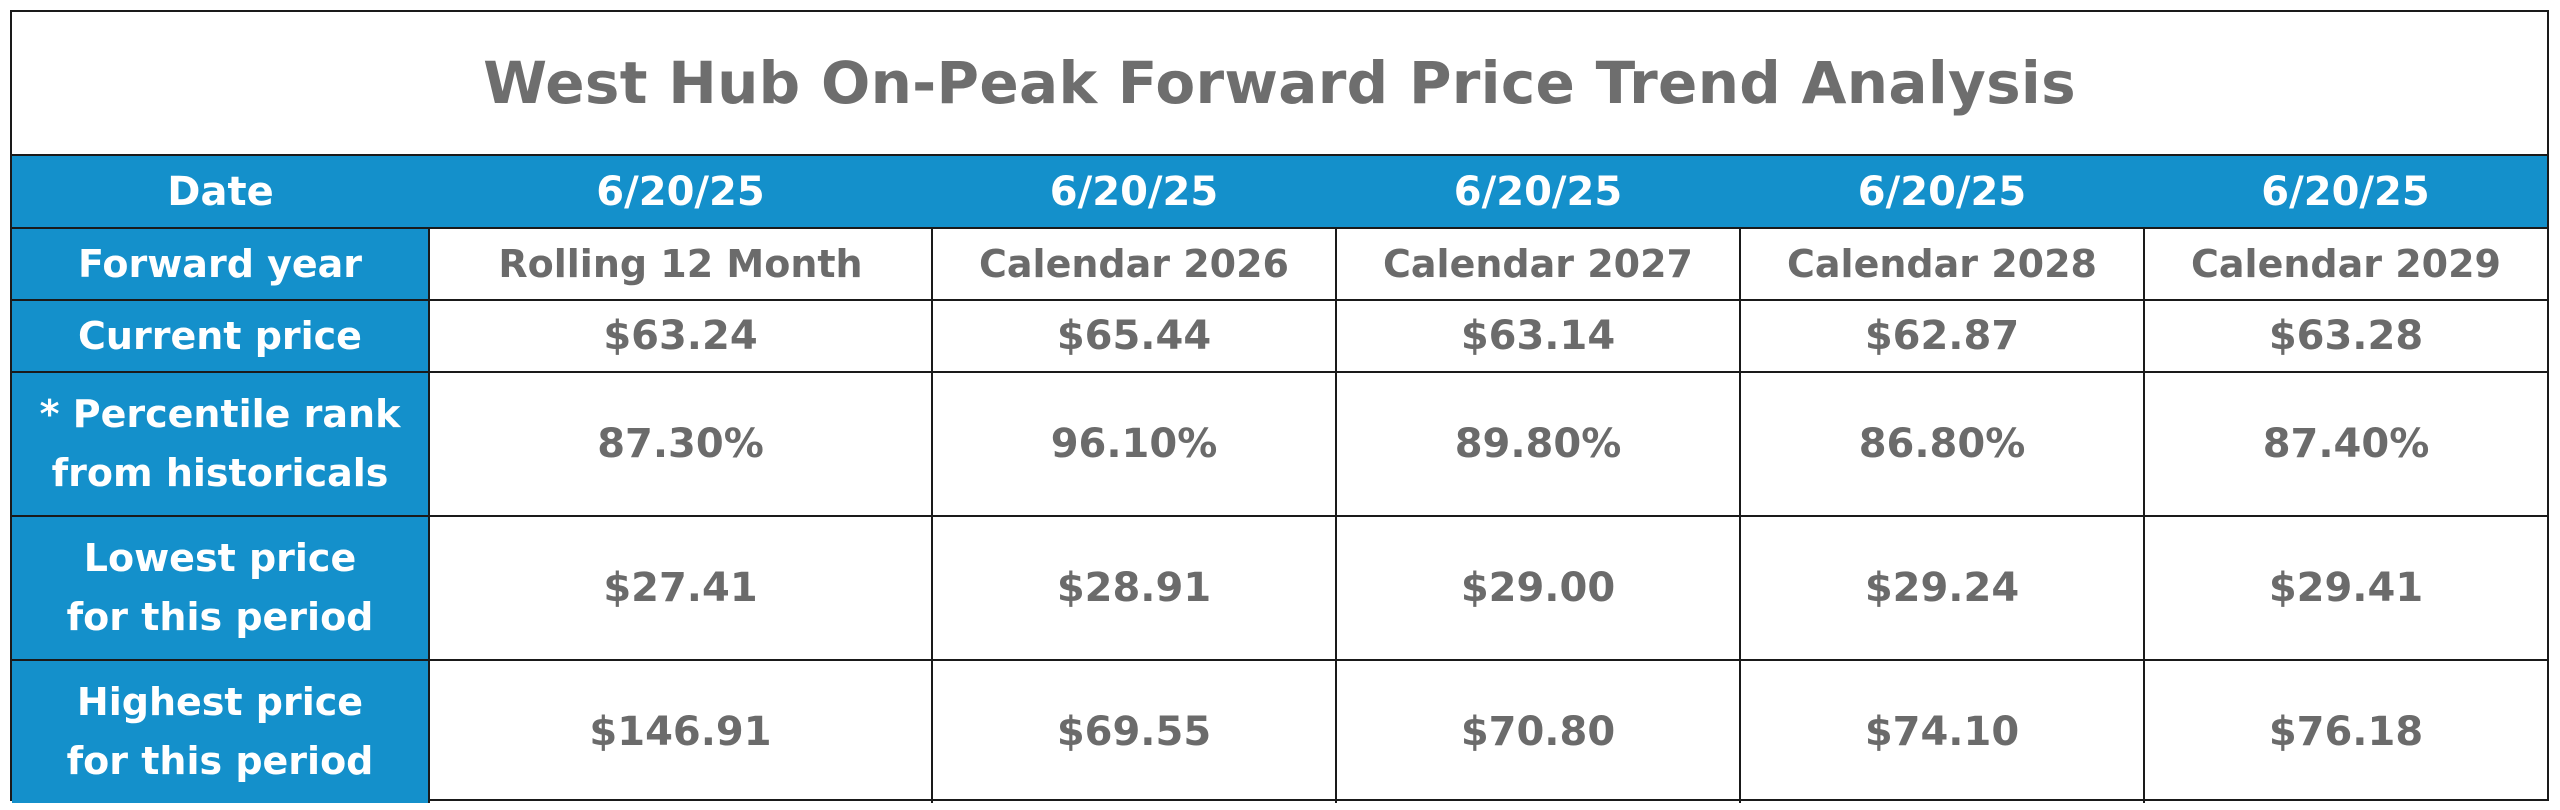 Image resolution: width=2560 pixels, height=810 pixels. Describe the element at coordinates (1134, 264) in the screenshot. I see `table-cell: Calendar 2026` at that location.